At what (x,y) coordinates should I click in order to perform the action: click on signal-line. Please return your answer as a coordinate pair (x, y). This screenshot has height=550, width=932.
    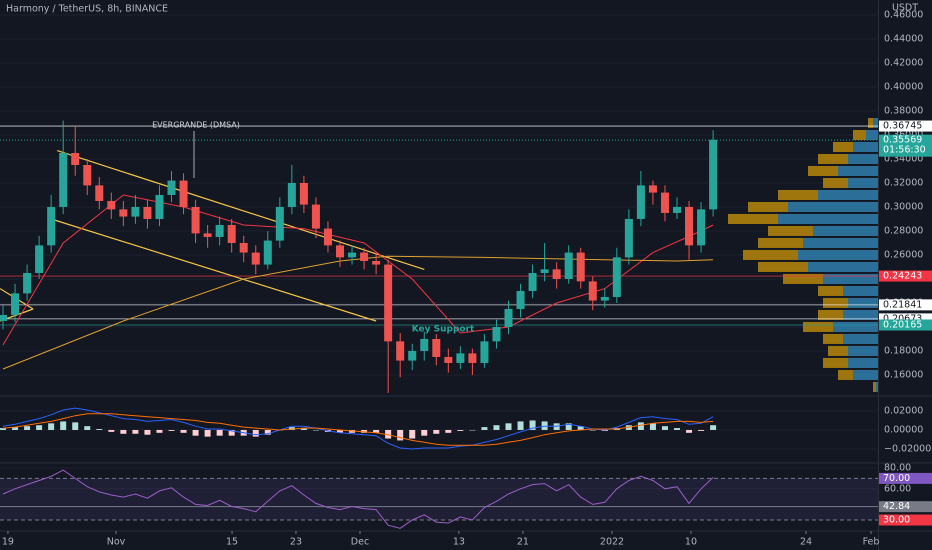
    Looking at the image, I should click on (358, 429).